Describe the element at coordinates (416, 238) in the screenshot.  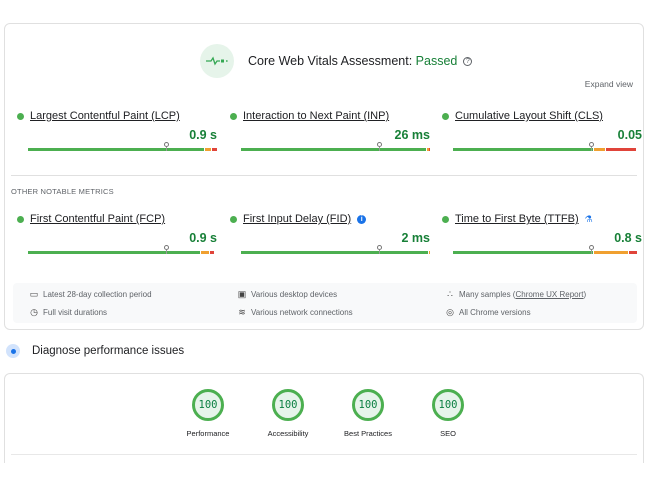
I see `metric-value: 2 ms` at that location.